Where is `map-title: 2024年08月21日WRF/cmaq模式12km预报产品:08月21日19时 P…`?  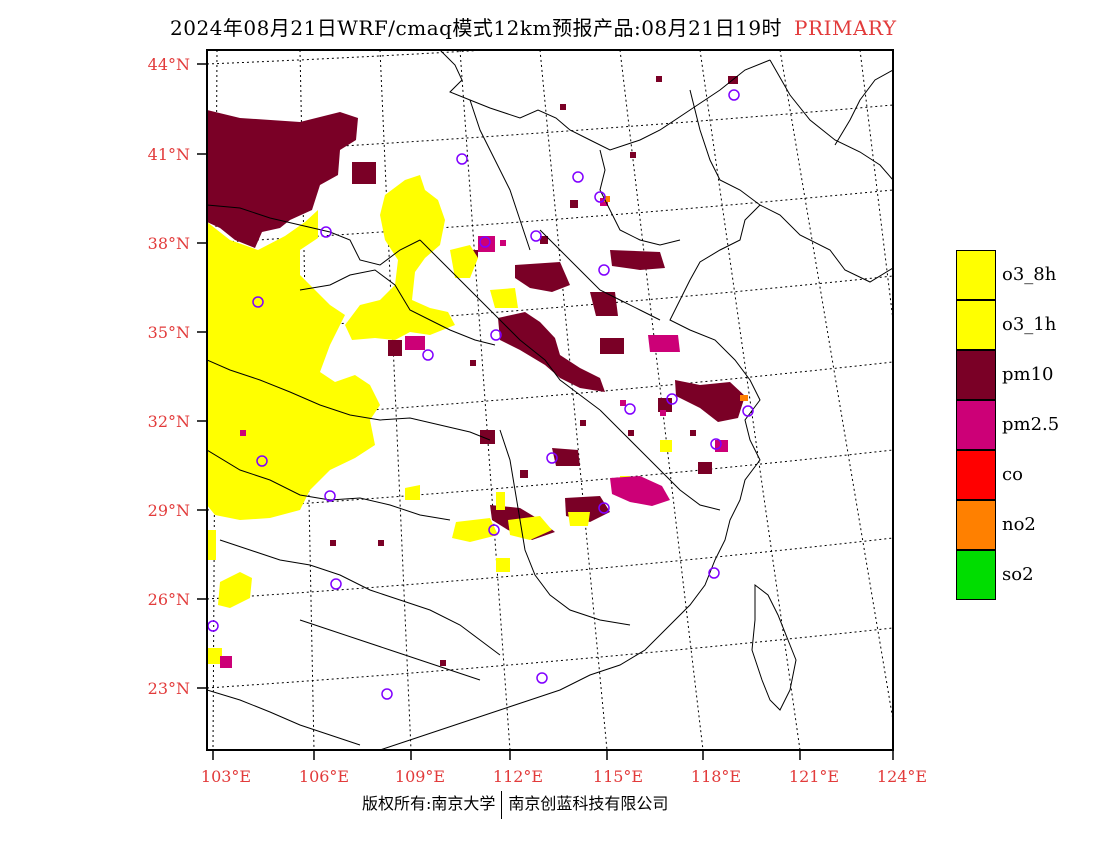
map-title: 2024年08月21日WRF/cmaq模式12km预报产品:08月21日19时 P… is located at coordinates (533, 26).